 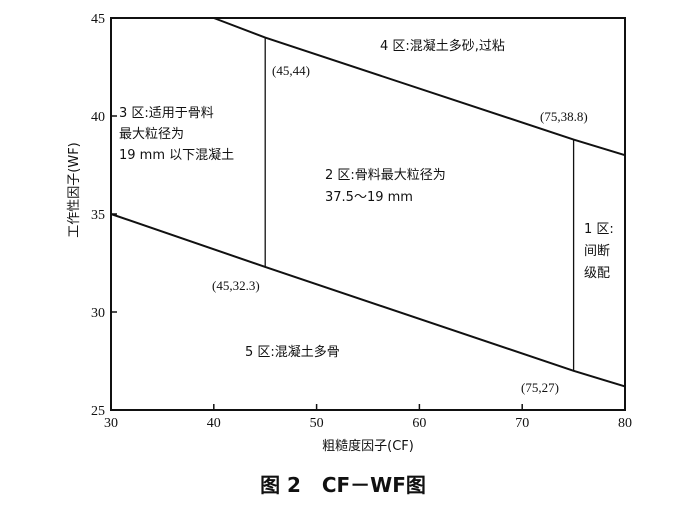 I want to click on y-tick-label: 40, so click(x=98, y=117).